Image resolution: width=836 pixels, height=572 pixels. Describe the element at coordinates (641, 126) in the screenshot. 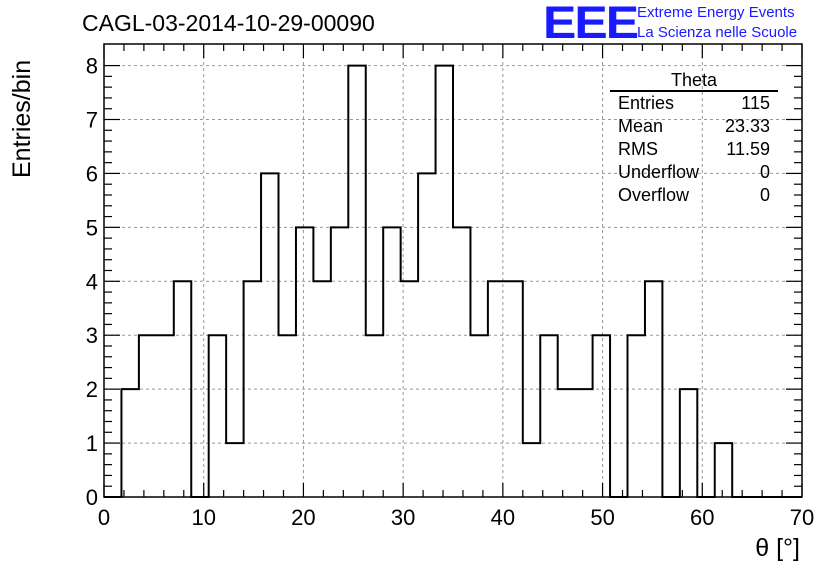

I see `stats-label: Mean` at that location.